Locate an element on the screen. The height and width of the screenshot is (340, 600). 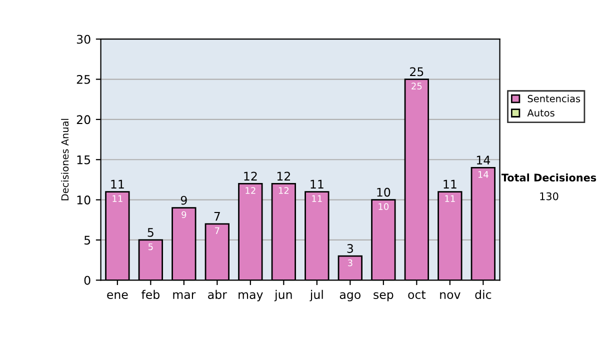
total-label: 7 is located at coordinates (217, 216).